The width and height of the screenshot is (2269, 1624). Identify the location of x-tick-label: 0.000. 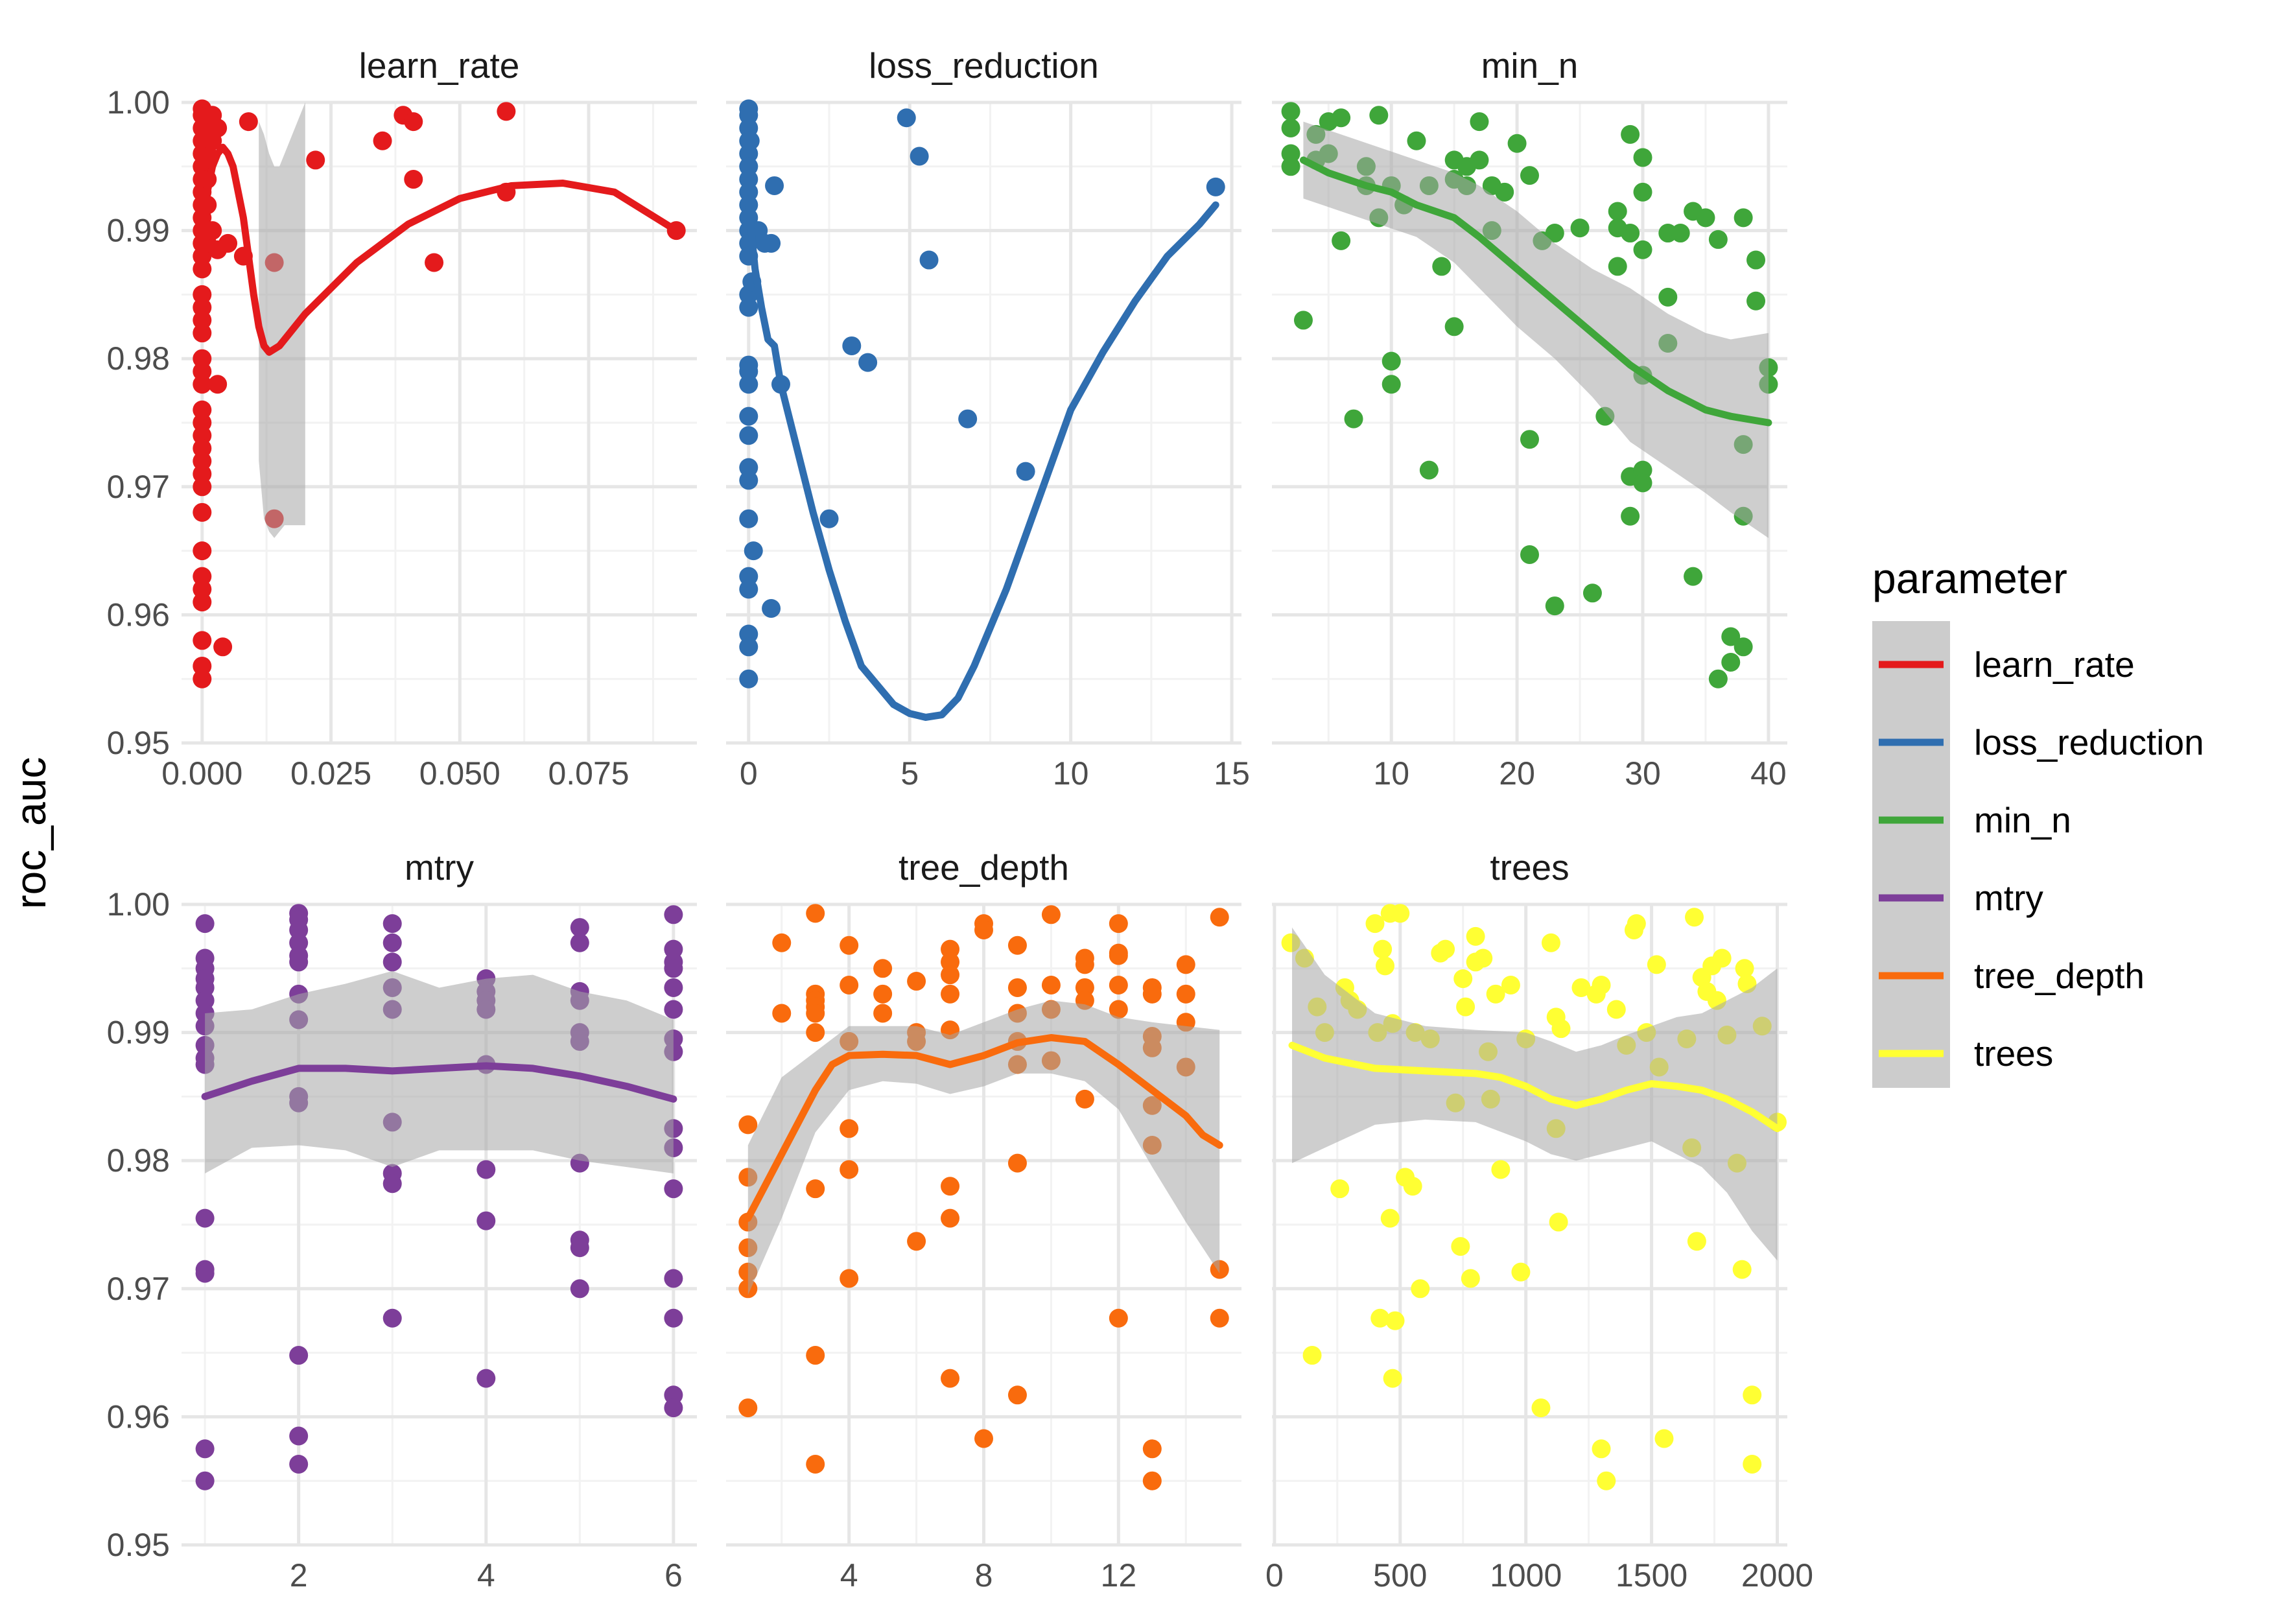
(201, 774).